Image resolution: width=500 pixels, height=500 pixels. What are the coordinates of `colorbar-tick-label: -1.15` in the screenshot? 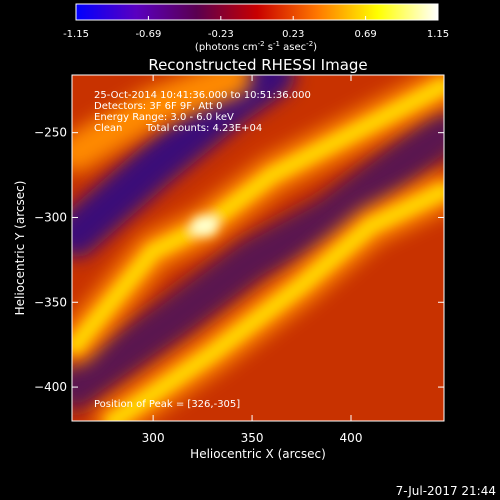 It's located at (76, 34).